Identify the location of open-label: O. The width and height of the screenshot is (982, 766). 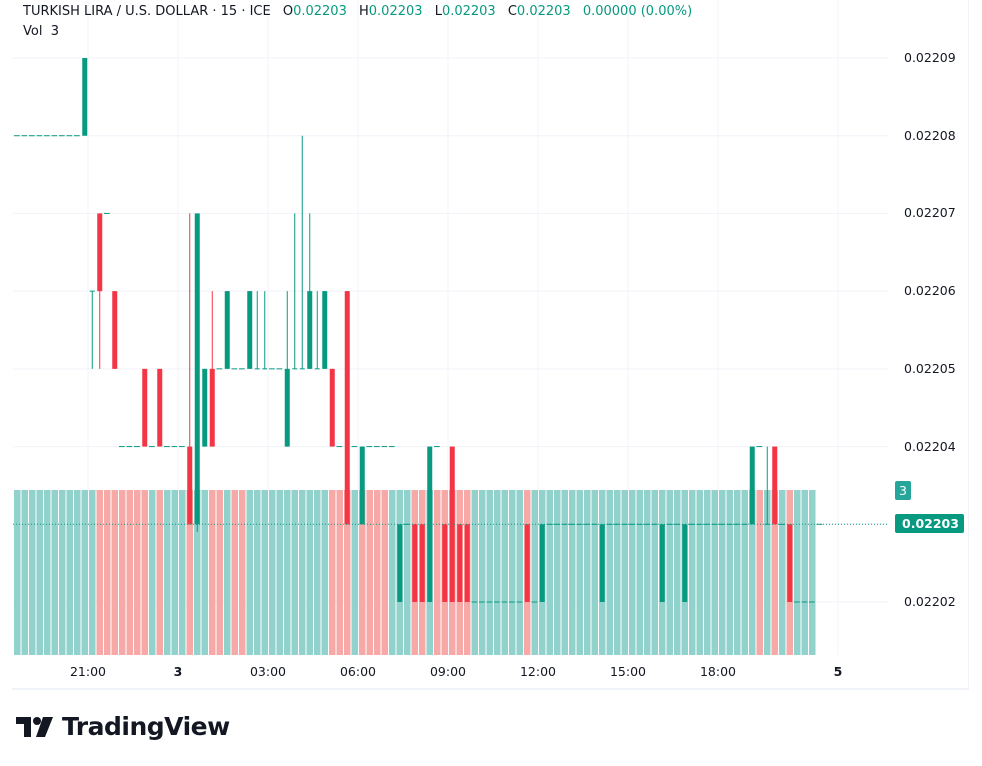
(288, 11).